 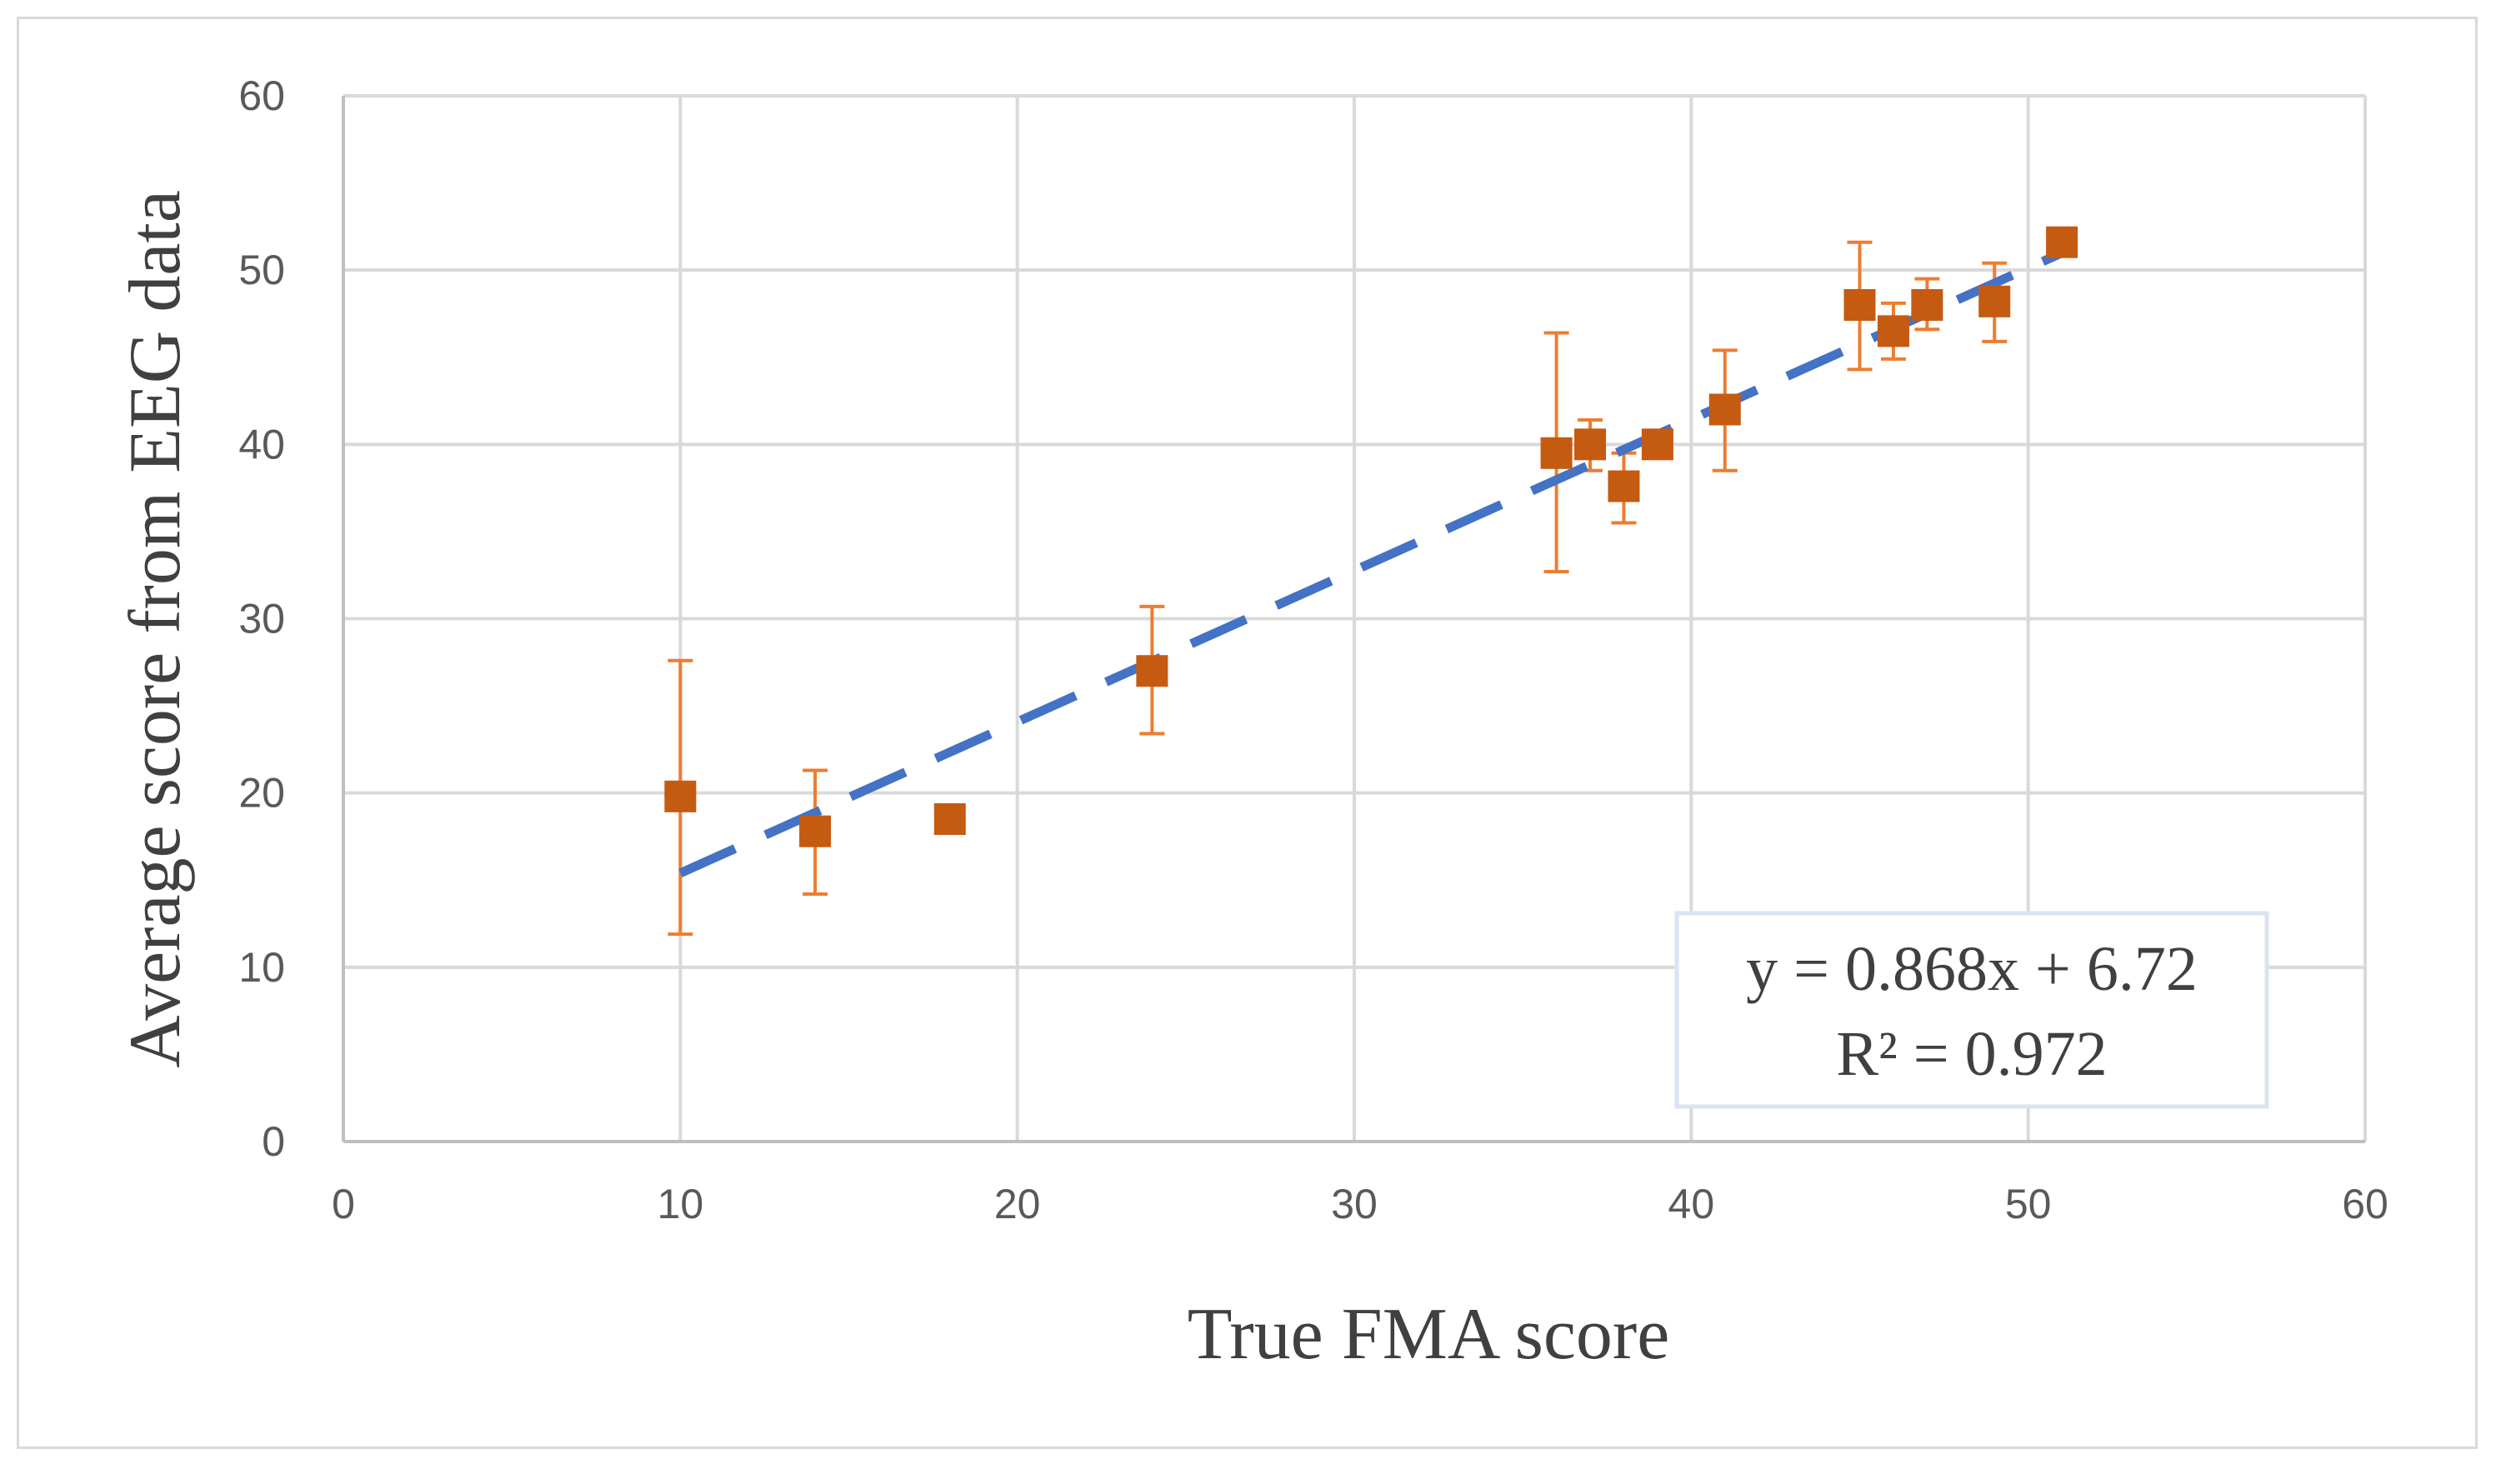 I want to click on y-tick-label: 40, so click(x=261, y=444).